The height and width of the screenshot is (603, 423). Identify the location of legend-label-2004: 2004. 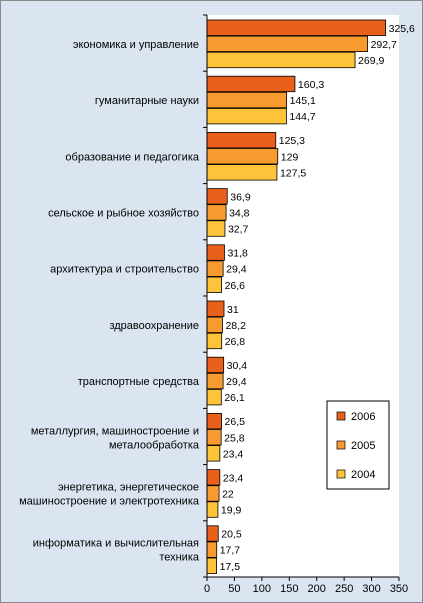
(363, 475).